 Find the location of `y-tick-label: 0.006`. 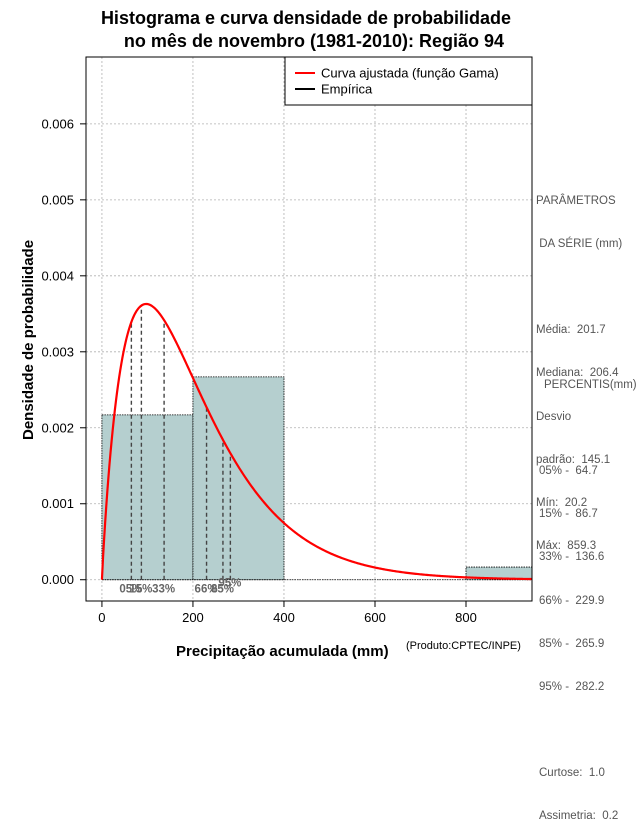

y-tick-label: 0.006 is located at coordinates (57, 123).